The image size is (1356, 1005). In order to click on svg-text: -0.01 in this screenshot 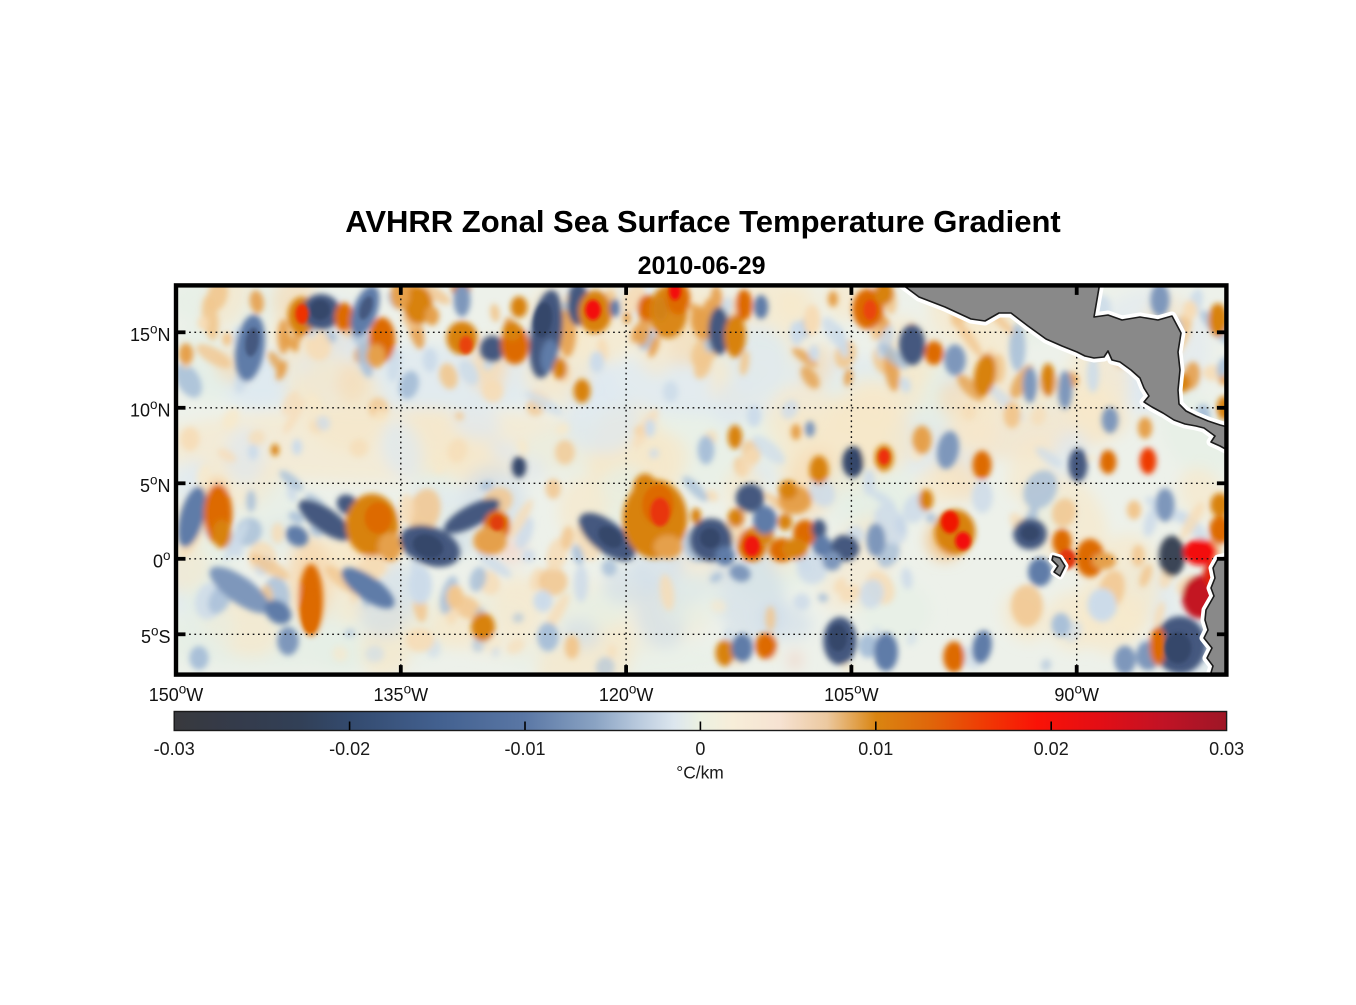, I will do `click(524, 749)`.